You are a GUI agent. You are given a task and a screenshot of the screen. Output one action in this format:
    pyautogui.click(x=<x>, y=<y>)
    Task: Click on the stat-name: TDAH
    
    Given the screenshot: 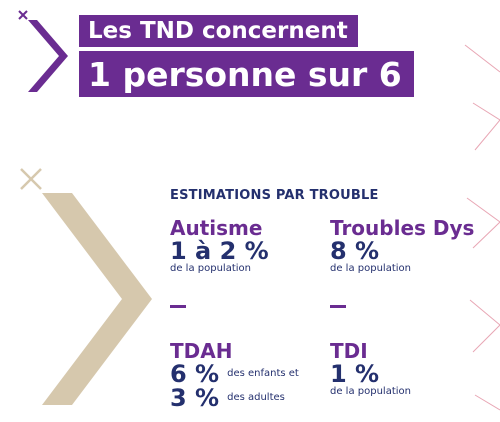 What is the action you would take?
    pyautogui.click(x=201, y=351)
    